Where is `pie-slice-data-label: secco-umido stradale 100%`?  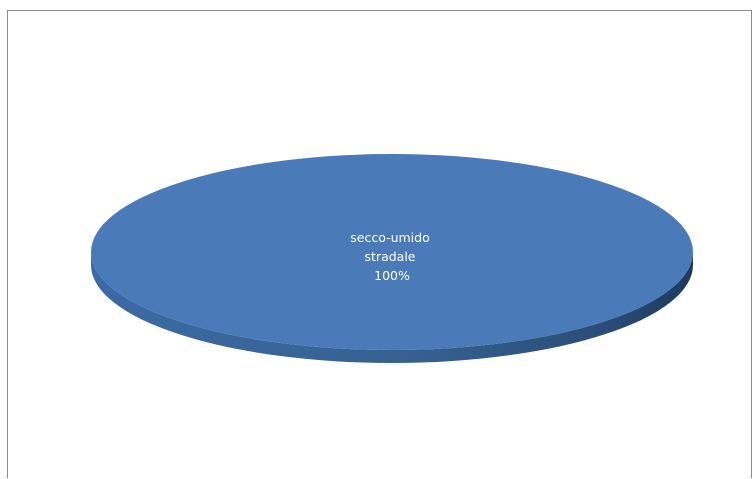 pie-slice-data-label: secco-umido stradale 100% is located at coordinates (391, 256).